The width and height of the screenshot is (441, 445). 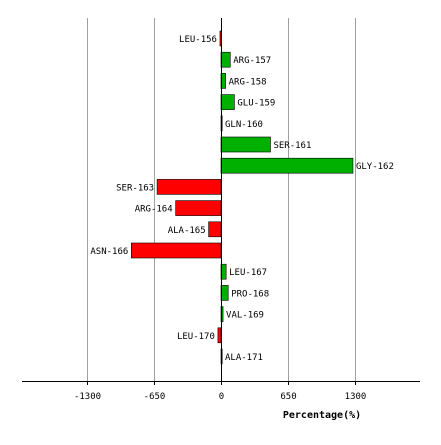 What do you see at coordinates (375, 167) in the screenshot?
I see `category-label: GLY-162` at bounding box center [375, 167].